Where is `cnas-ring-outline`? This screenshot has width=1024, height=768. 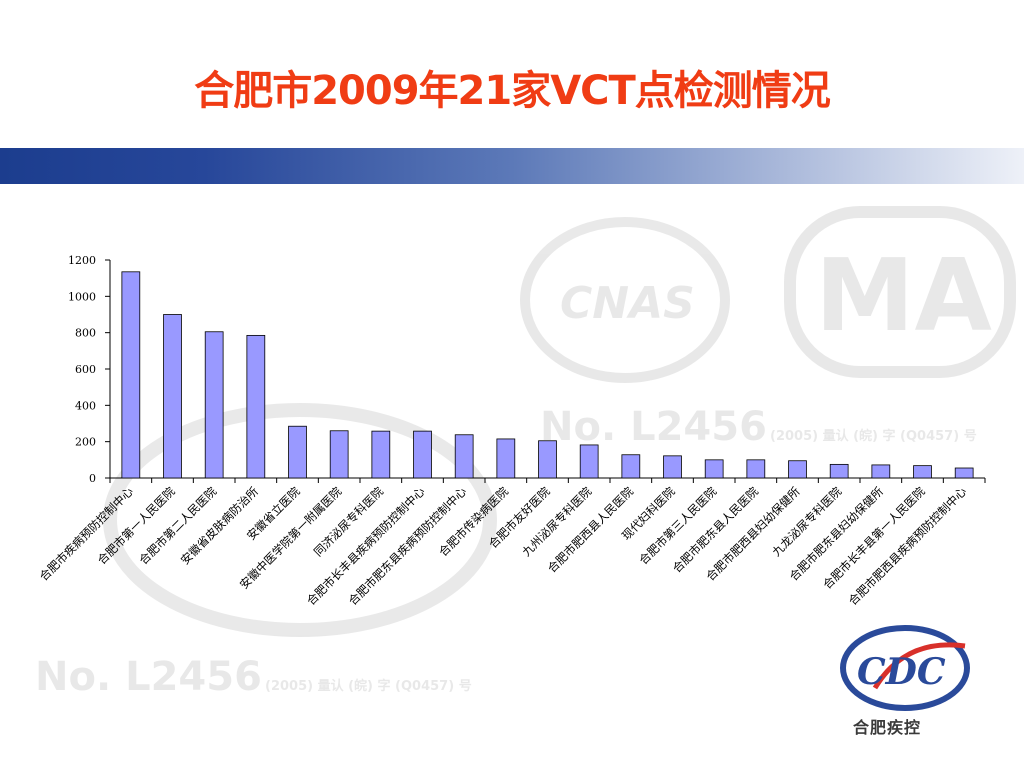
cnas-ring-outline is located at coordinates (625, 300).